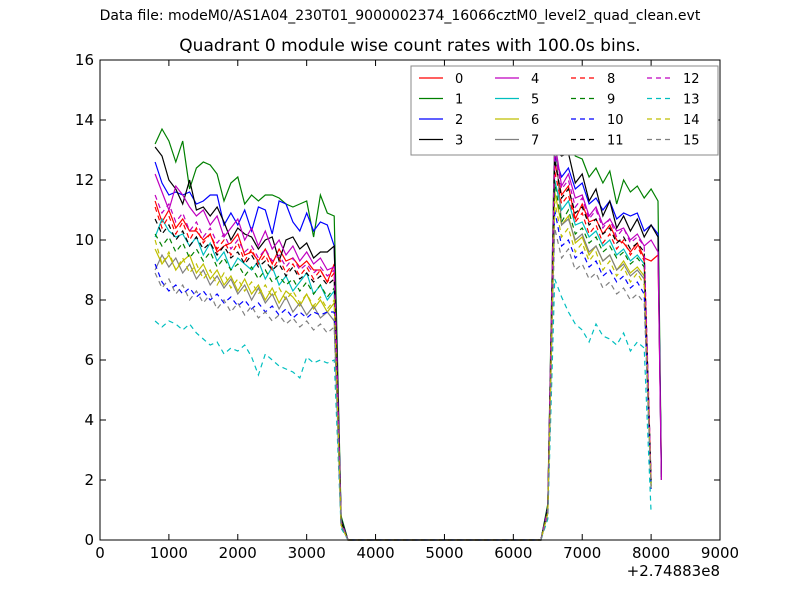  I want to click on legend-label-6: 6, so click(535, 120).